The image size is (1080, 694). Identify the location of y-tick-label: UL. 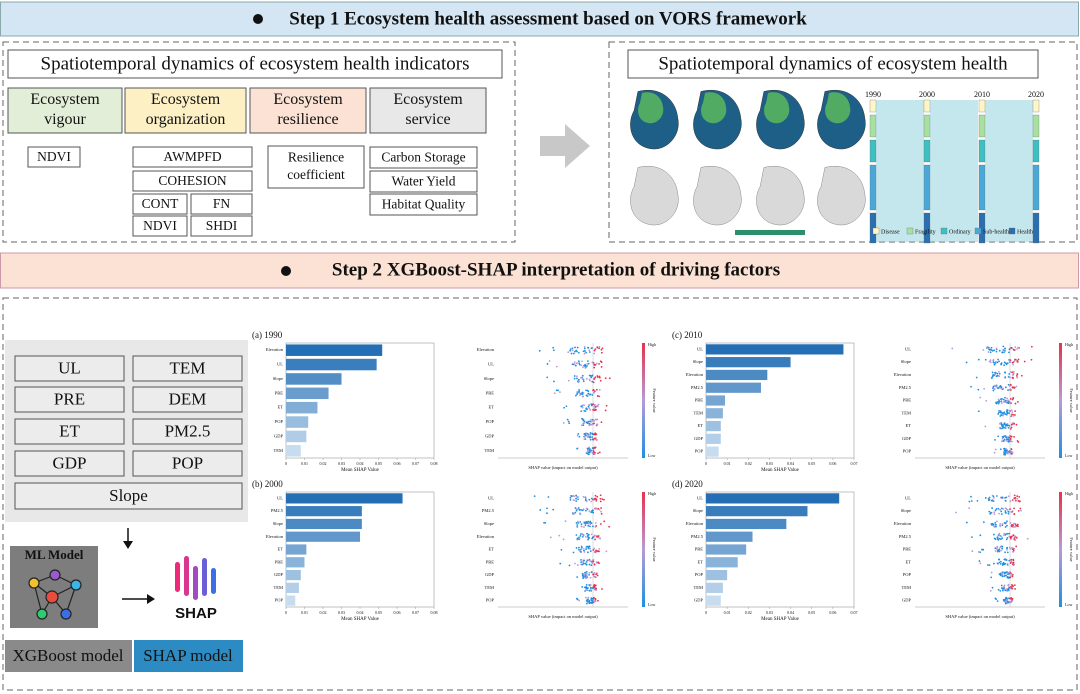
(280, 497).